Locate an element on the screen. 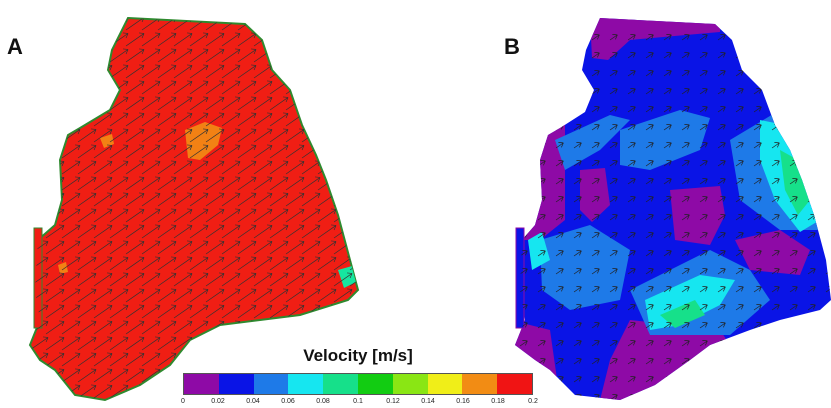 The height and width of the screenshot is (408, 831). legend-tick-label: 0.2 is located at coordinates (533, 401).